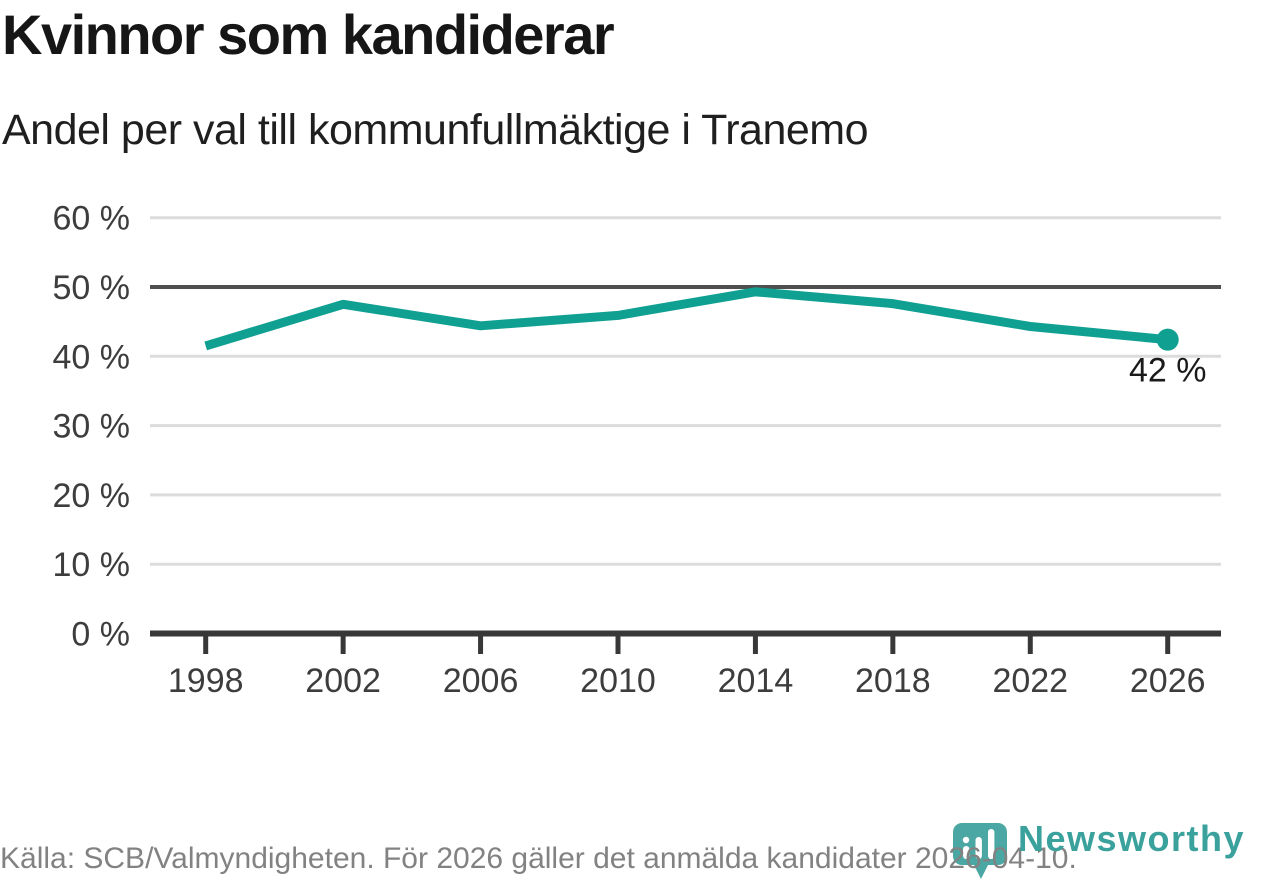  I want to click on y-axis-tick-labels: 0 % 10 % 20 % 30 % 40 % 50 % 60 %, so click(92, 427).